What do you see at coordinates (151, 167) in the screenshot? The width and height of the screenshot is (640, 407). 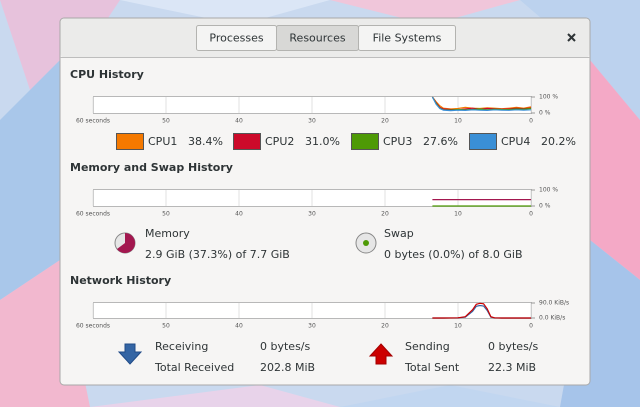 I see `section-title: Memory and Swap History` at bounding box center [151, 167].